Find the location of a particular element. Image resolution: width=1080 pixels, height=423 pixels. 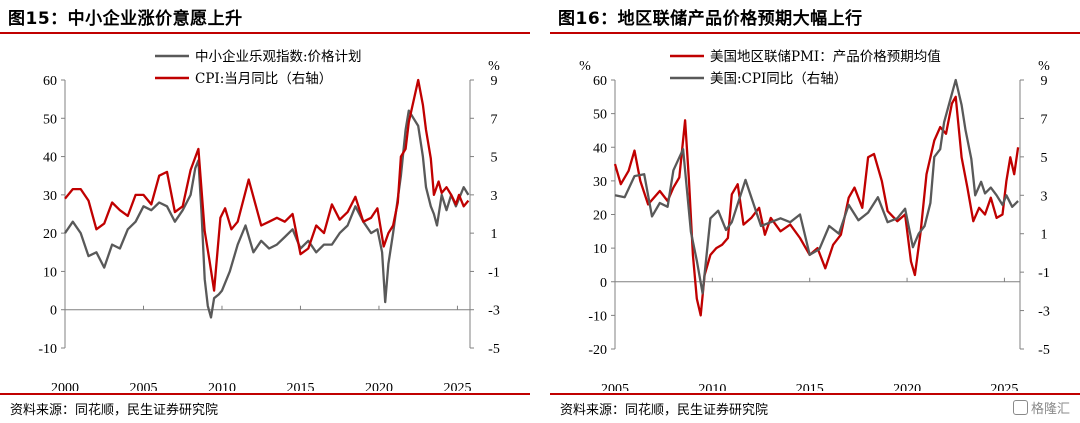

source-note-2: 资料来源：同花顺，民生证券研究院 is located at coordinates (664, 410).